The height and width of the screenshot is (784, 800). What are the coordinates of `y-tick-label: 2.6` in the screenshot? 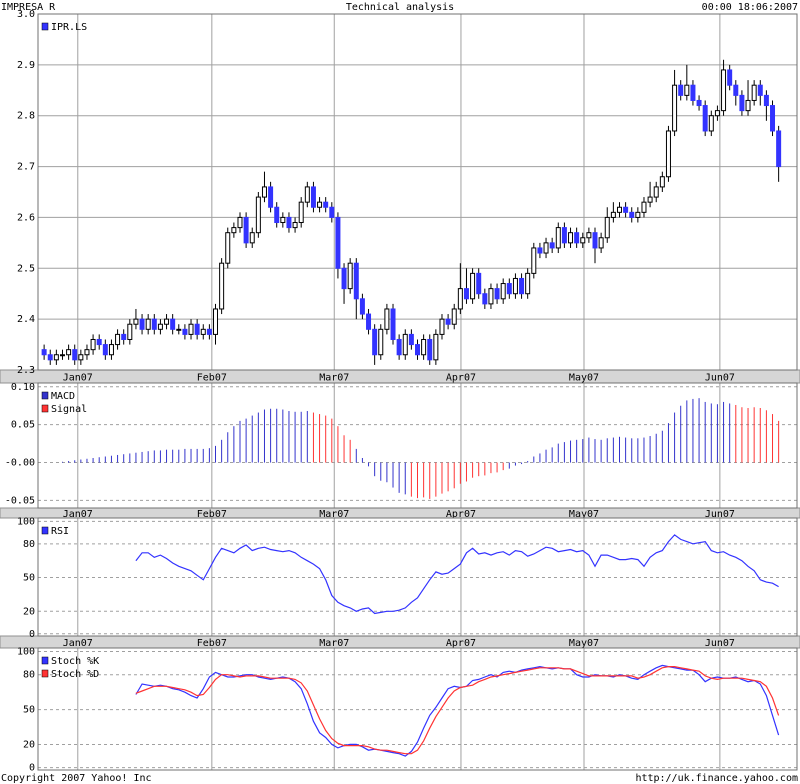 It's located at (26, 217).